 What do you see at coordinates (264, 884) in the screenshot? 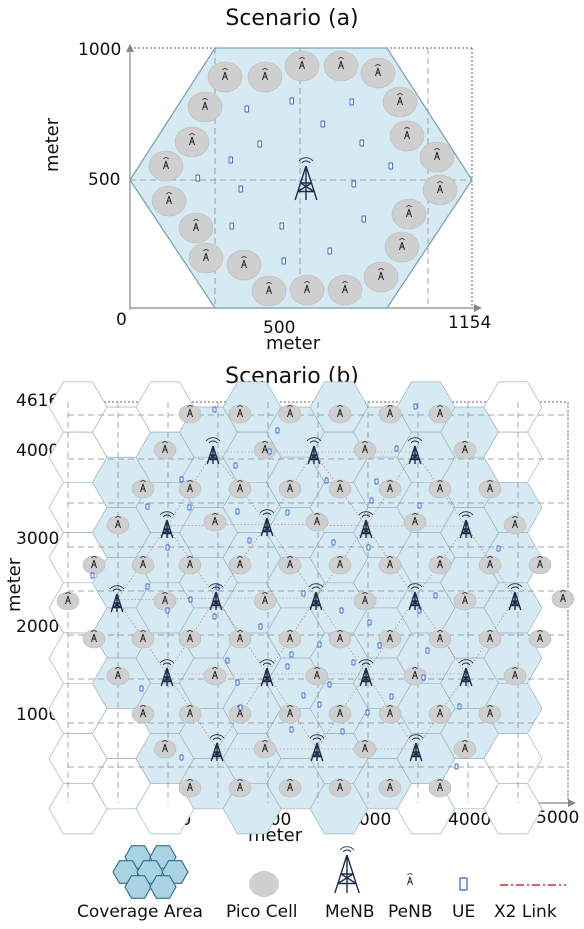
I see `legend-pico-cell-icon` at bounding box center [264, 884].